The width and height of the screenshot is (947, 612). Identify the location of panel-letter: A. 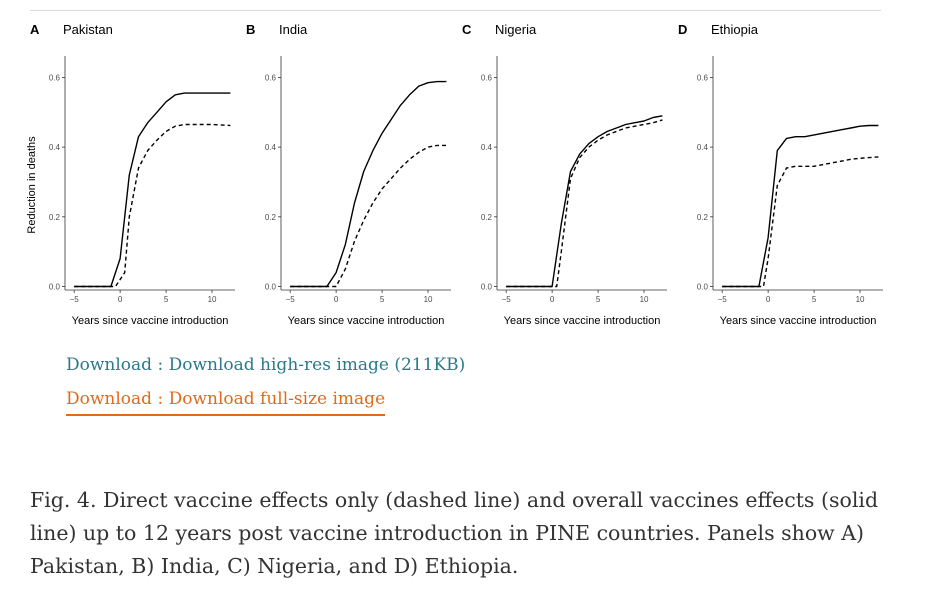
(35, 29).